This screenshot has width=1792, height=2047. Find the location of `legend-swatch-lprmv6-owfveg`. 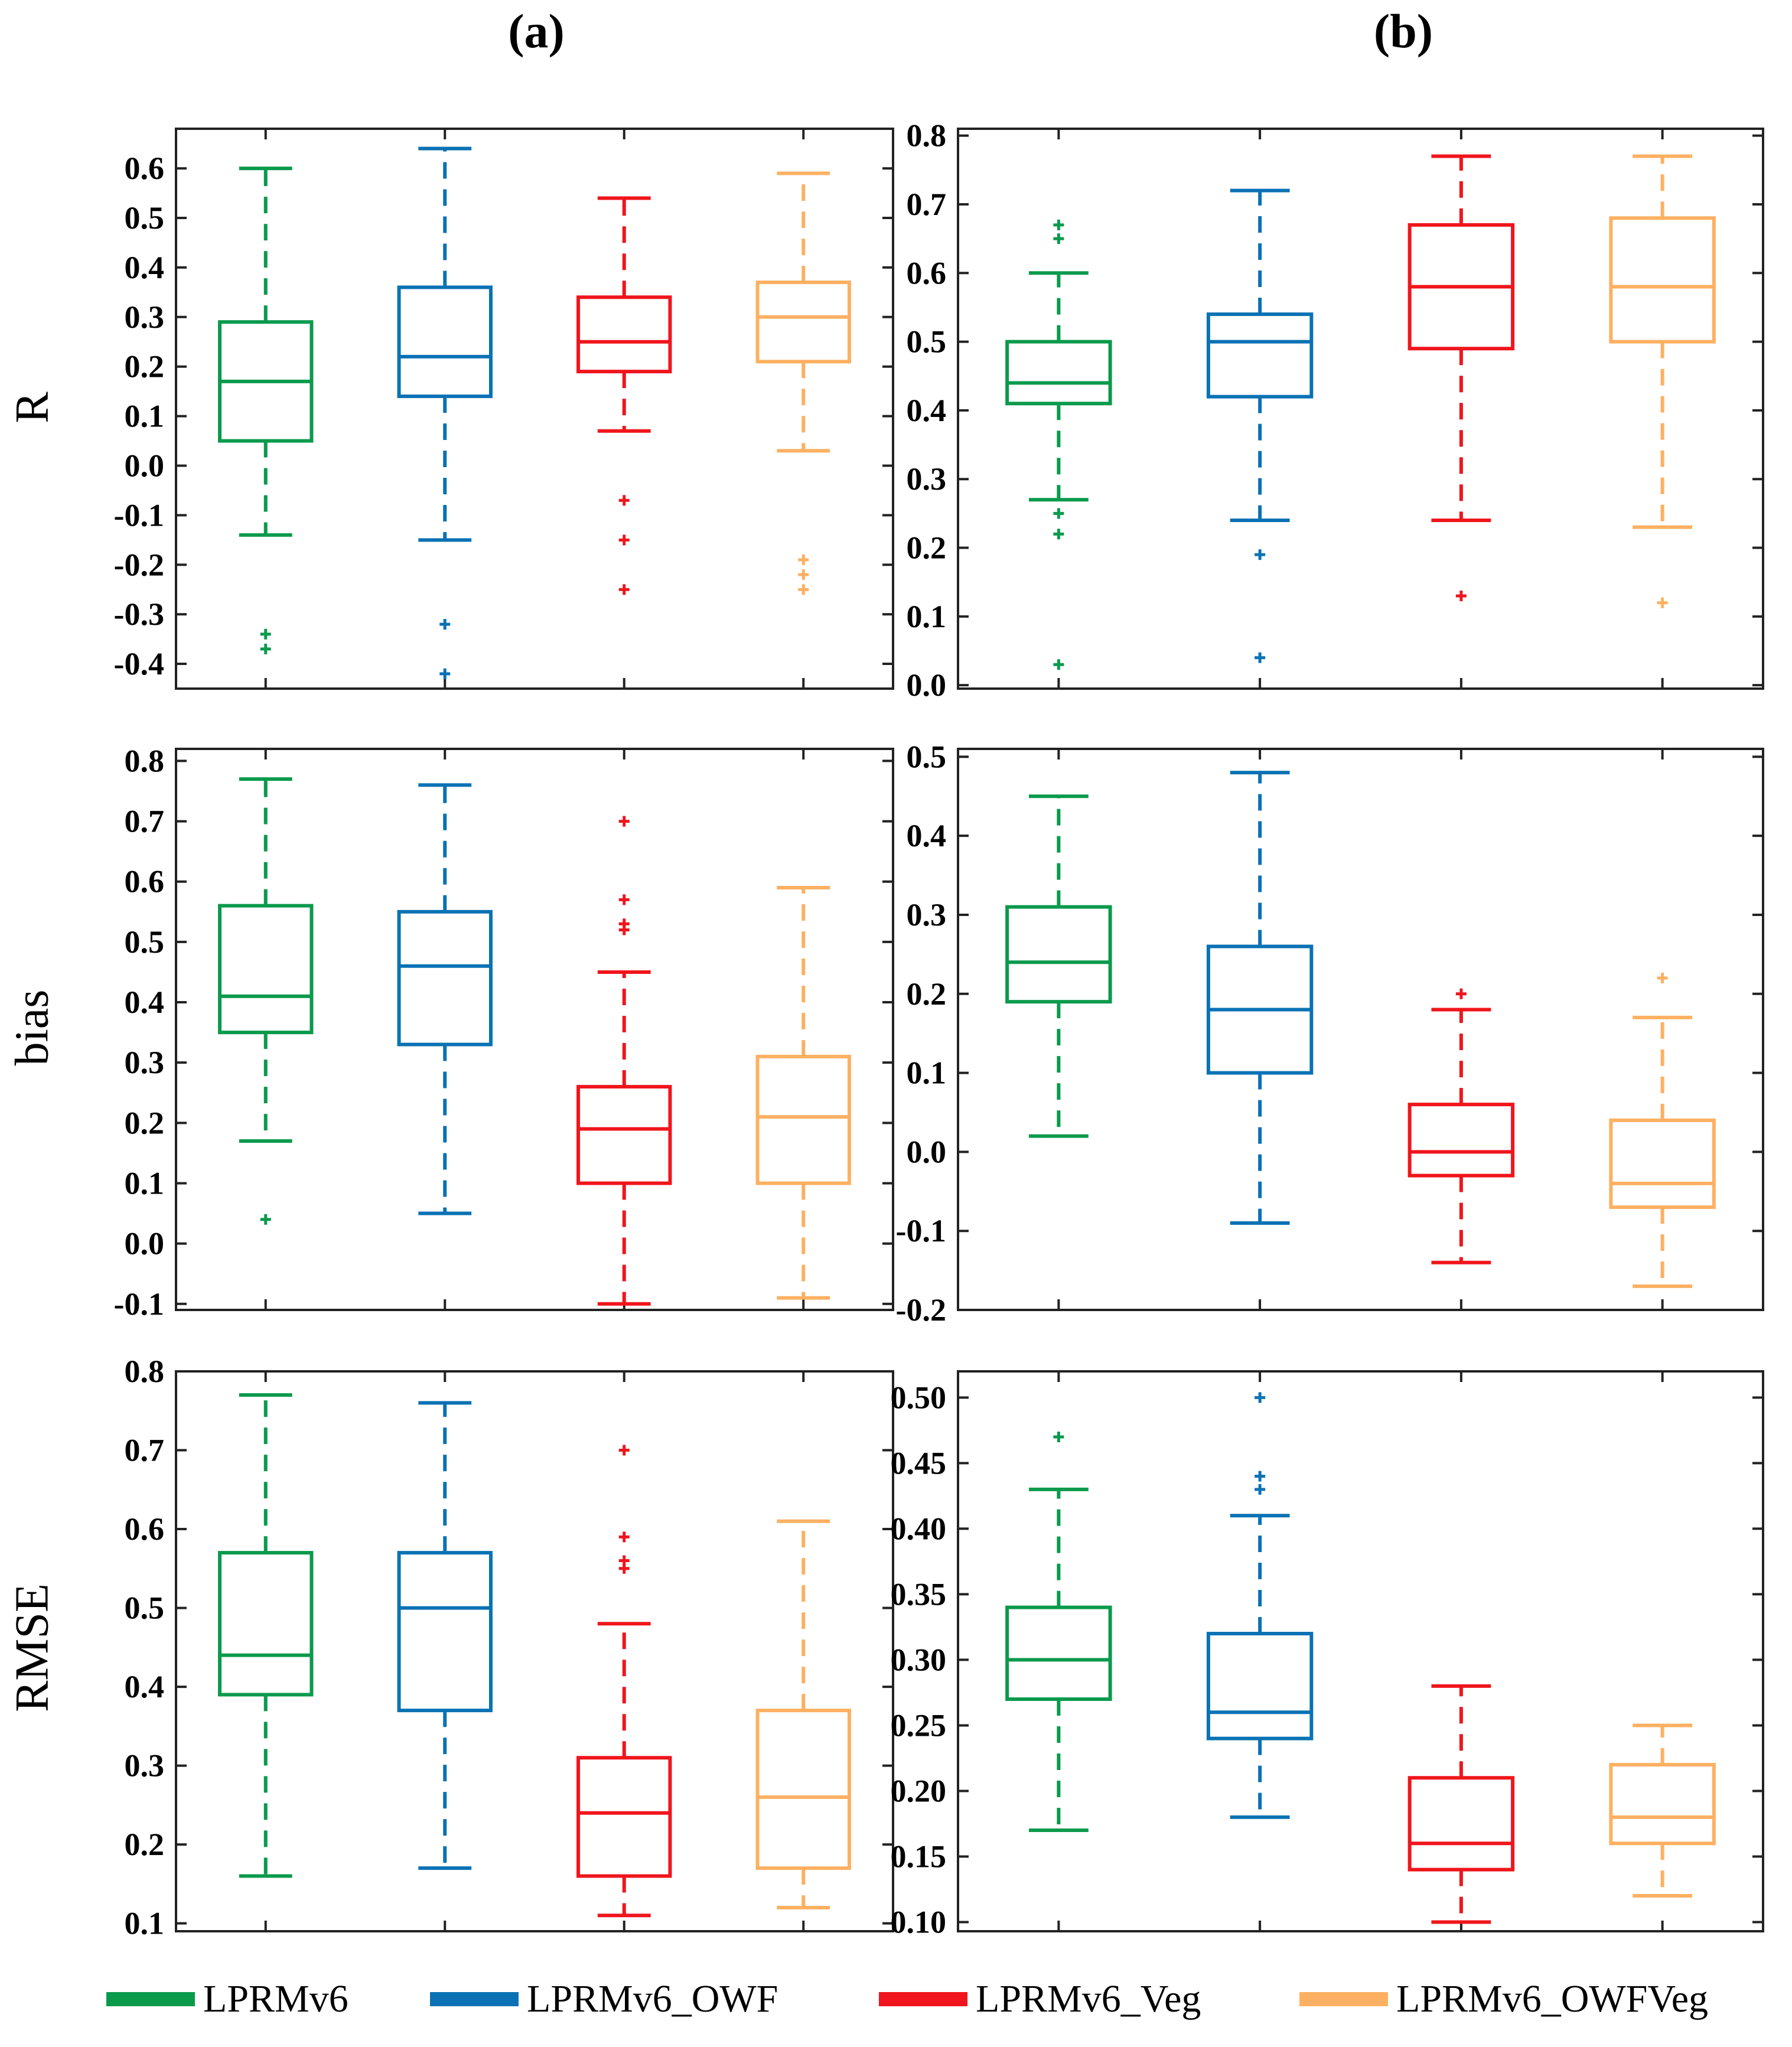

legend-swatch-lprmv6-owfveg is located at coordinates (1343, 1999).